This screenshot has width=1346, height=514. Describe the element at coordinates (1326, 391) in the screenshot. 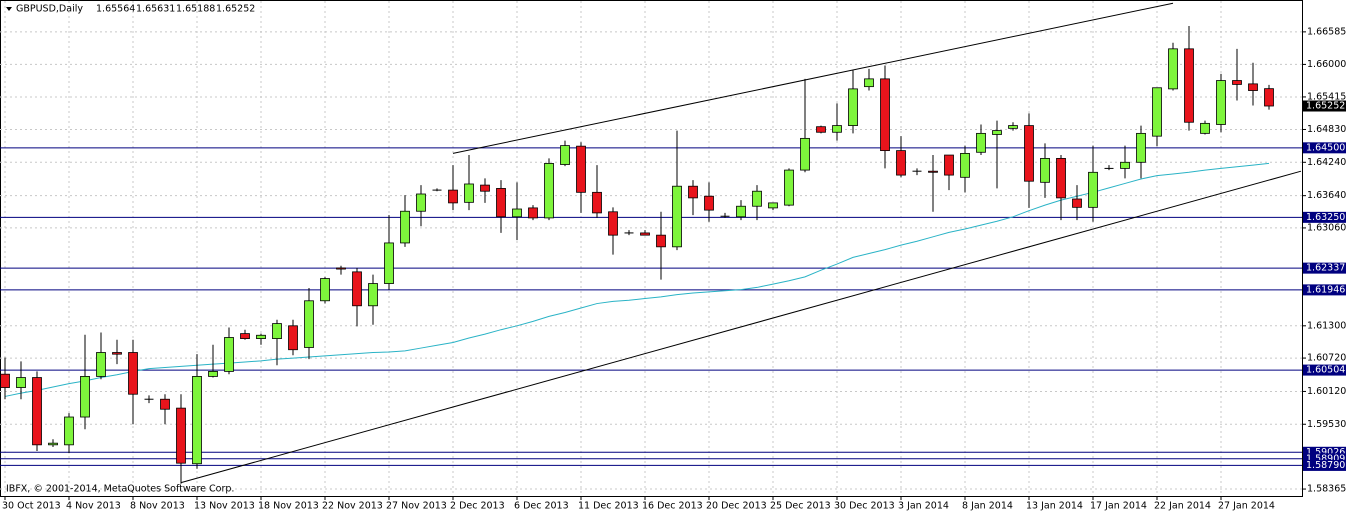

I see `y-tick-label: 1.60120` at that location.